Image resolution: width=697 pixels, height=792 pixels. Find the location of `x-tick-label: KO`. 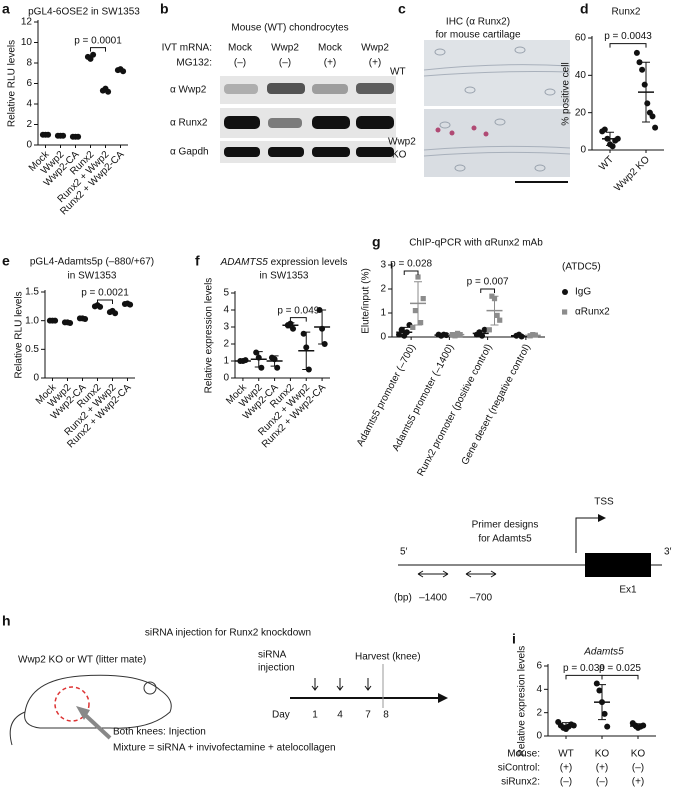

x-tick-label: KO is located at coordinates (638, 754).